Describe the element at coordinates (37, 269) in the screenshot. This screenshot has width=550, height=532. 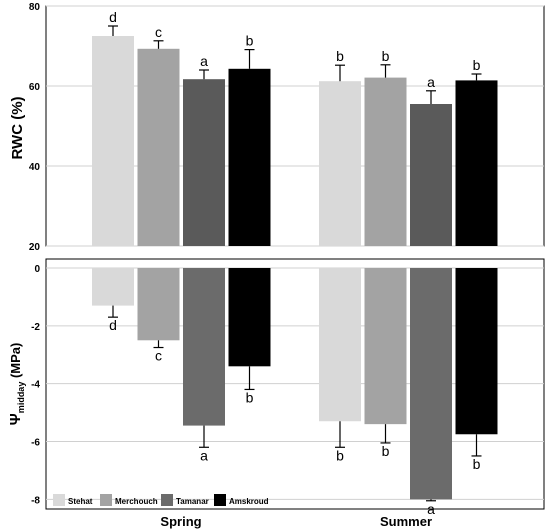
I see `psi-y-tick-label: 0` at that location.